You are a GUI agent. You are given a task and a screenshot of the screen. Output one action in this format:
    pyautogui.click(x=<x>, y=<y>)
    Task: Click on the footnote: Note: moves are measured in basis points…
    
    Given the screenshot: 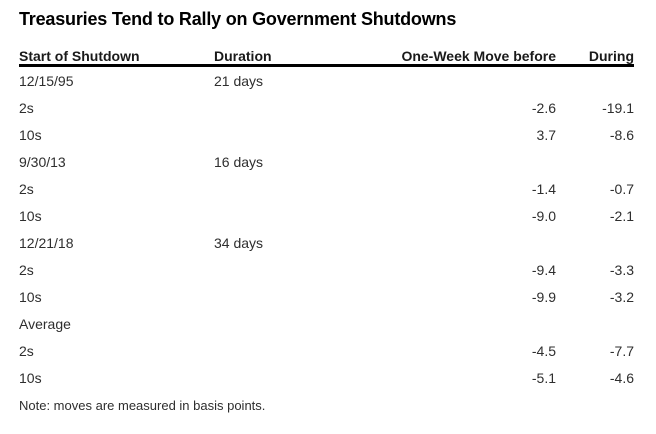 What is the action you would take?
    pyautogui.click(x=142, y=405)
    